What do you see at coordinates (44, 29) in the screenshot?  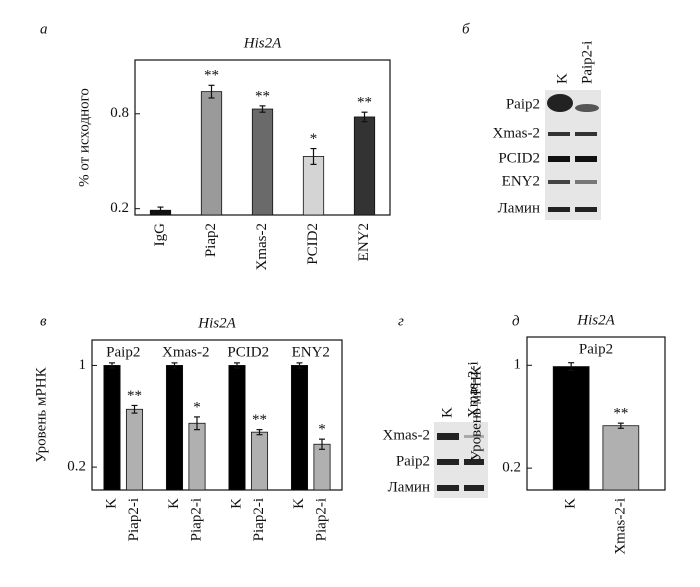 I see `panel-label: а` at bounding box center [44, 29].